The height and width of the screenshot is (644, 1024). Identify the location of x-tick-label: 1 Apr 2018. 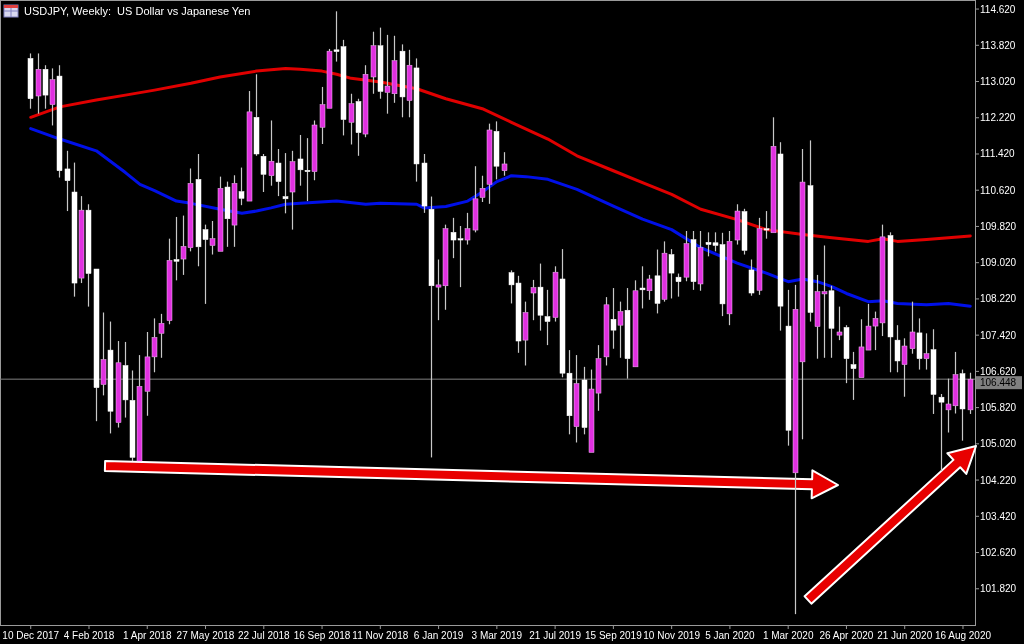
(147, 635).